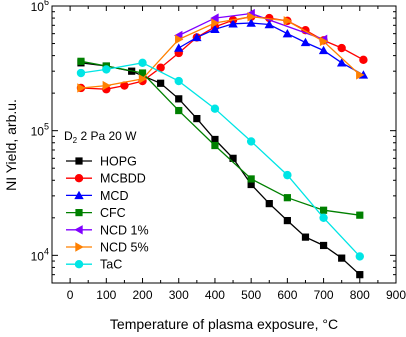 The image size is (406, 337). What do you see at coordinates (40, 7) in the screenshot?
I see `y-tick-label: 106` at bounding box center [40, 7].